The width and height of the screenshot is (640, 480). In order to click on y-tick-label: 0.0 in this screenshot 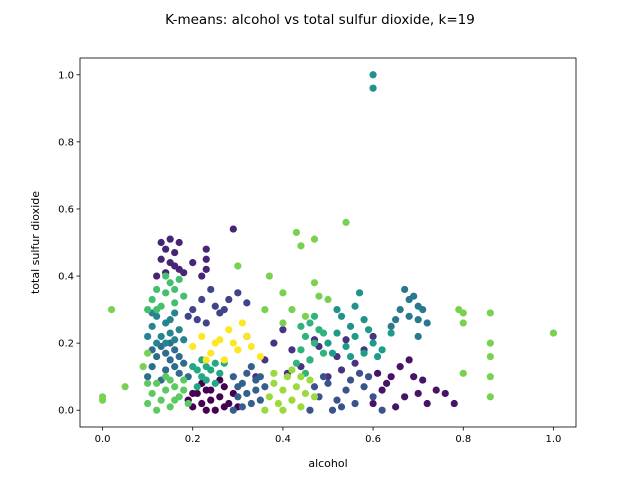, I will do `click(66, 411)`.